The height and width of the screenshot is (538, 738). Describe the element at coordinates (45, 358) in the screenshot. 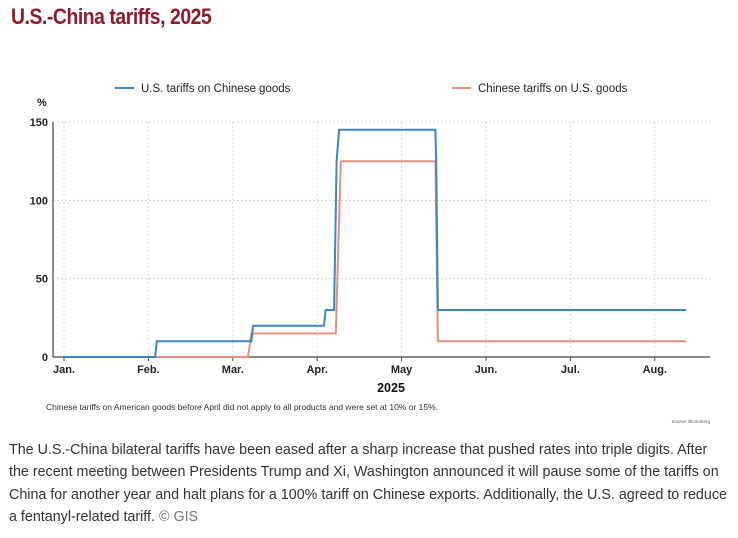

I see `y-tick-label: 0` at that location.